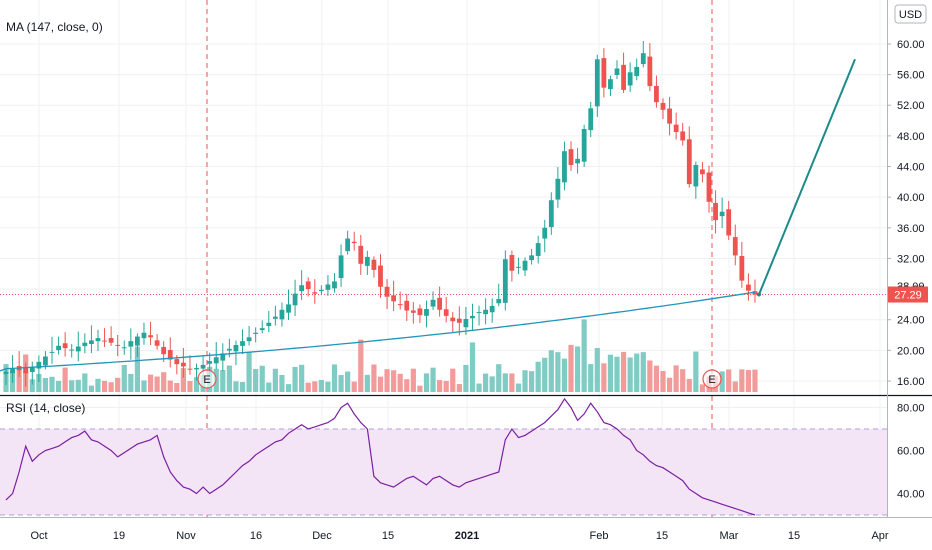 The width and height of the screenshot is (932, 550). I want to click on forecast-line, so click(806, 177).